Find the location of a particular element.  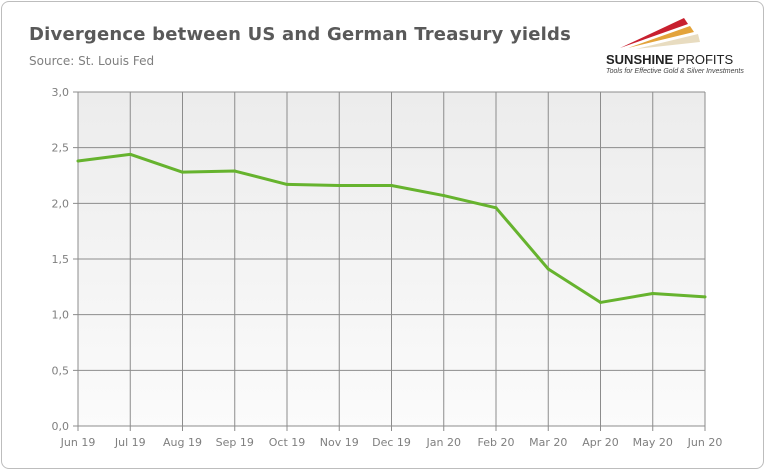

sunshine-profits-logo is located at coordinates (660, 33).